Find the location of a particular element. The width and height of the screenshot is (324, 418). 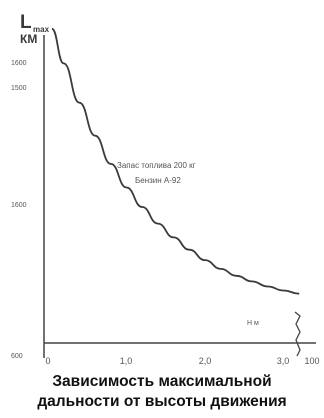

x-tick-label: 1,0 is located at coordinates (126, 361).